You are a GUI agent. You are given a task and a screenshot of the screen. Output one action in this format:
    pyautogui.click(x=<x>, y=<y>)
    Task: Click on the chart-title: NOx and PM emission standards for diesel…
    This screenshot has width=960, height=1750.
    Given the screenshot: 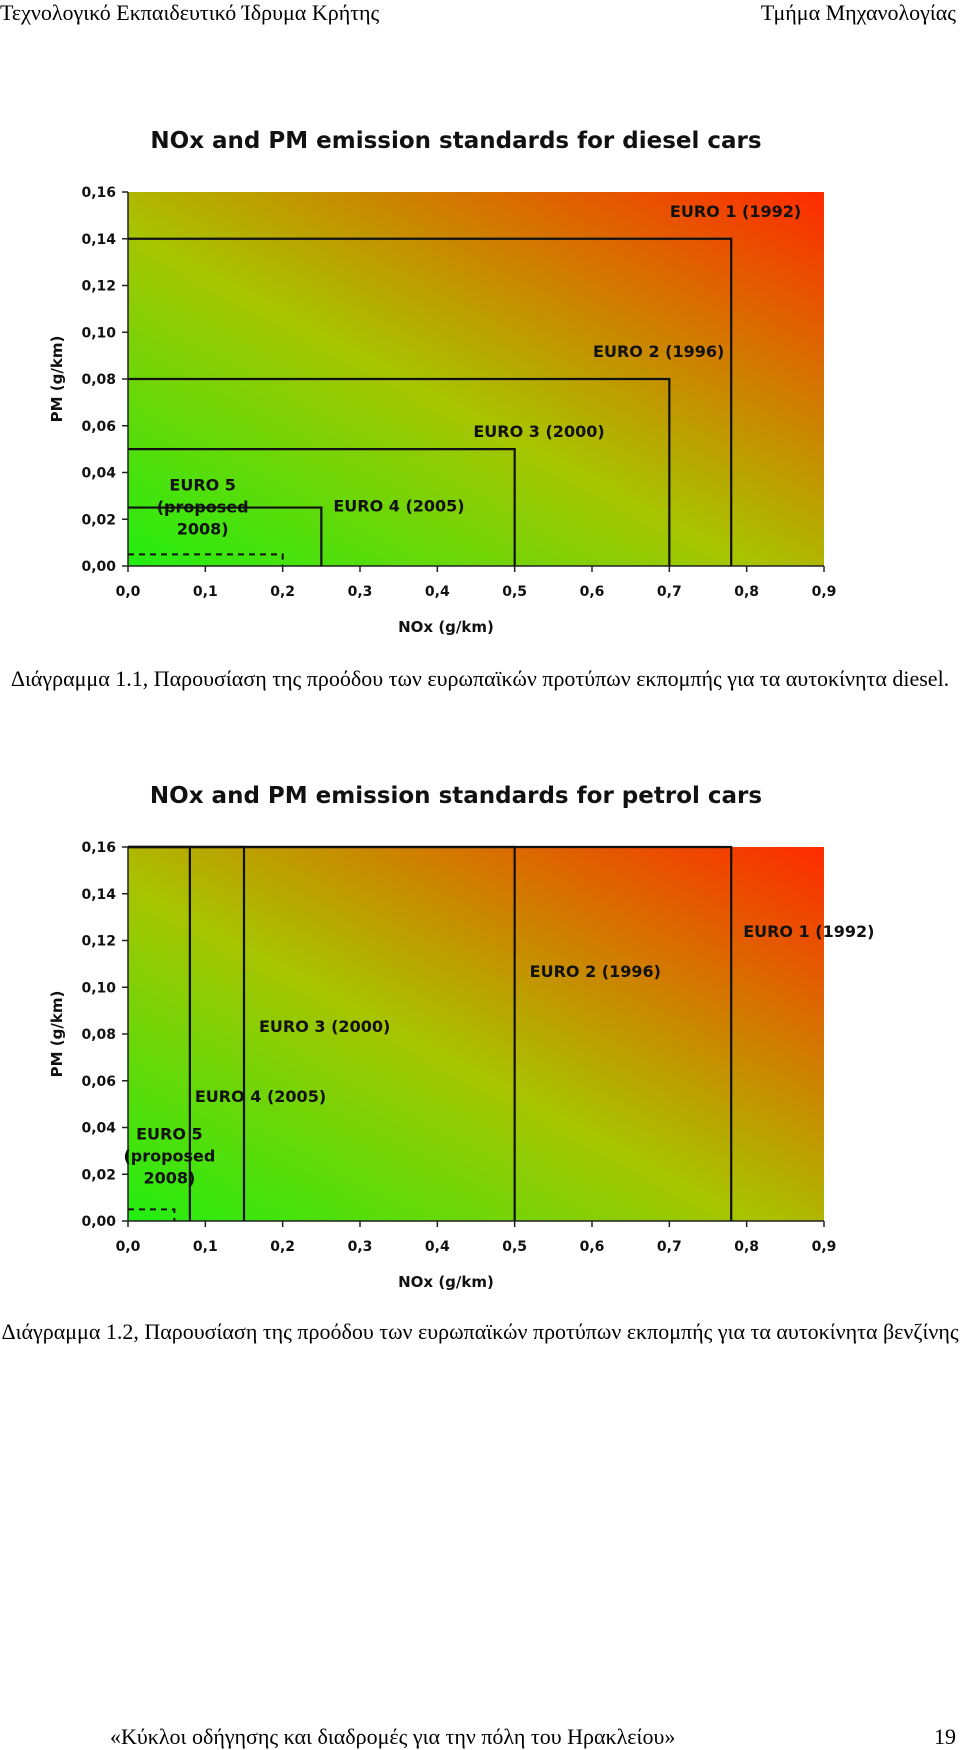 What is the action you would take?
    pyautogui.click(x=455, y=141)
    